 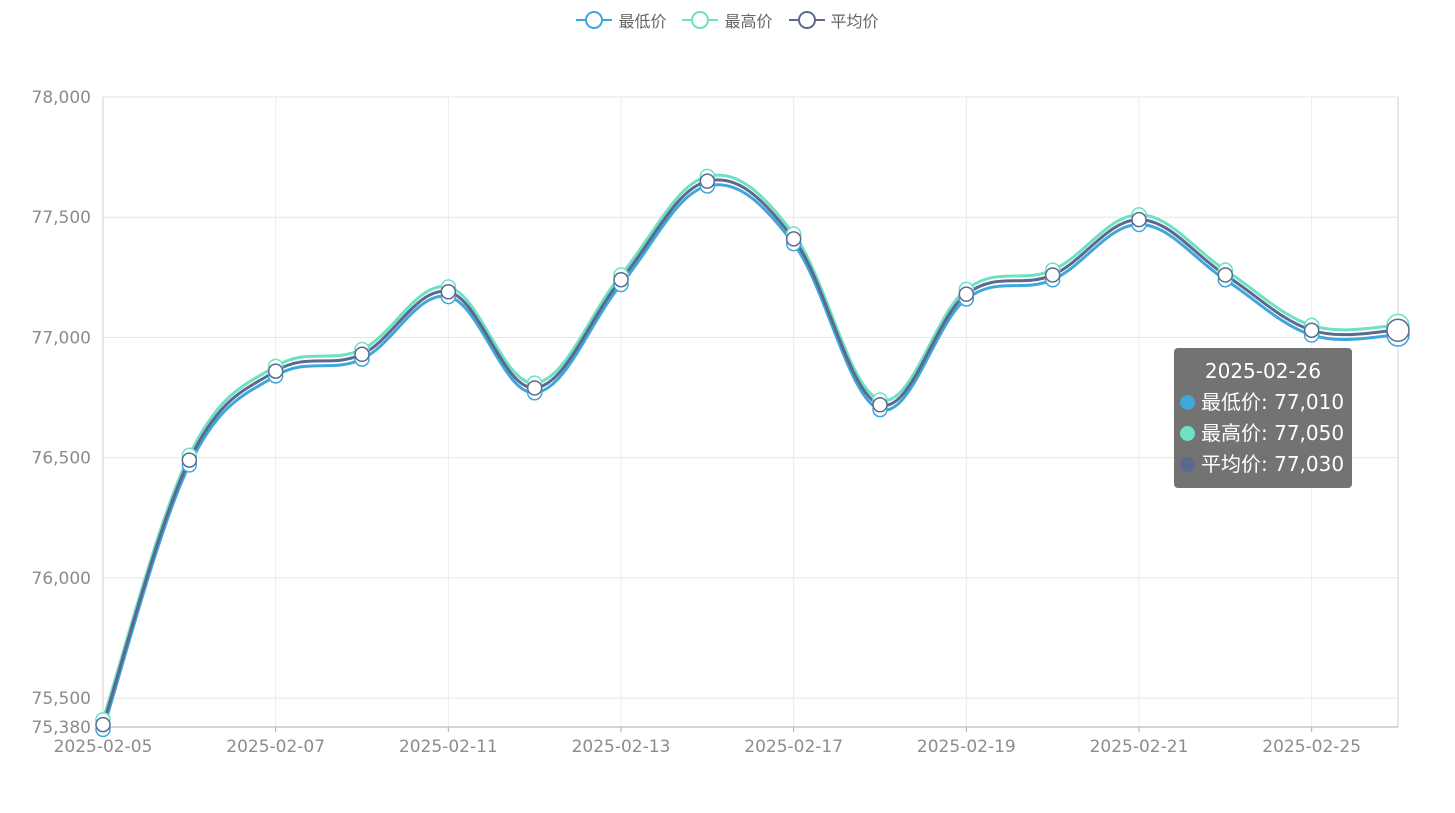 I want to click on tooltip-row-max-label: 最高价: 77,050, so click(x=1273, y=433).